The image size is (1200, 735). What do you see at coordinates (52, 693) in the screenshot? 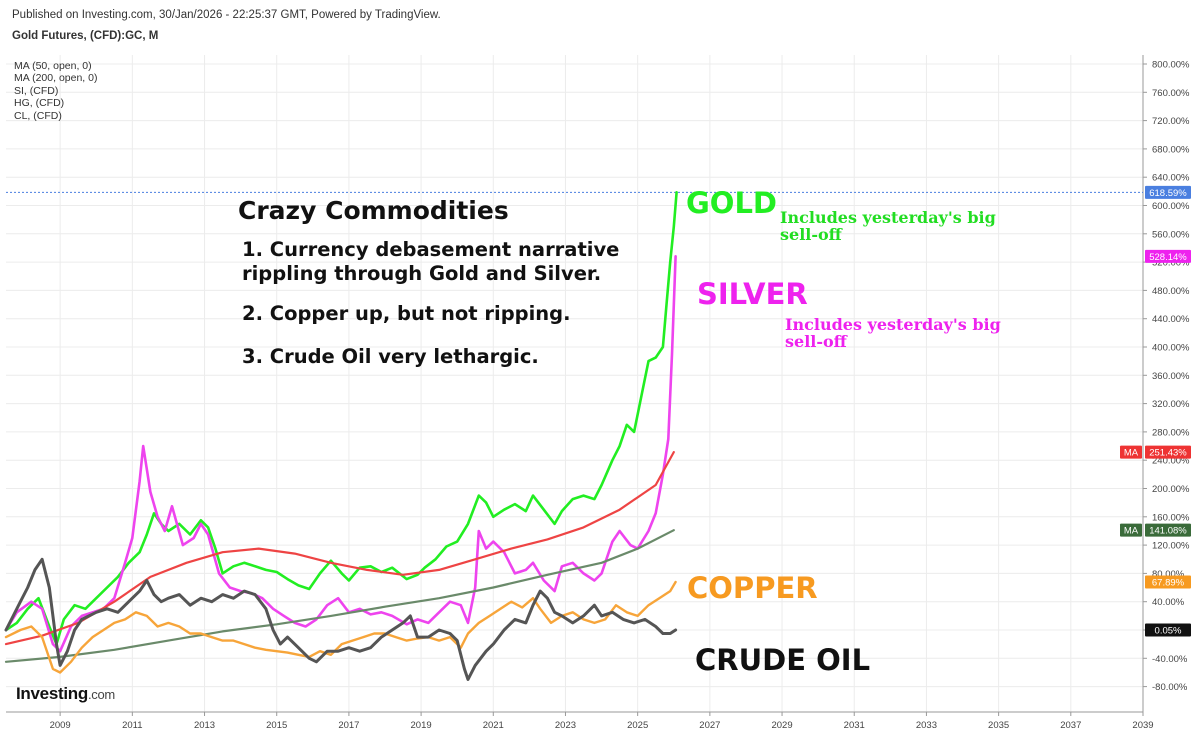
I see `logo-brand: Investing` at bounding box center [52, 693].